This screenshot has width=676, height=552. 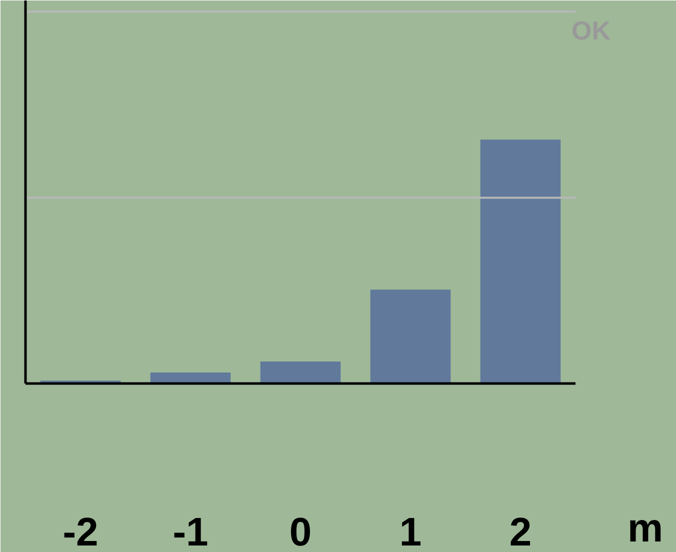 I want to click on x-tick-label: 0, so click(x=300, y=531).